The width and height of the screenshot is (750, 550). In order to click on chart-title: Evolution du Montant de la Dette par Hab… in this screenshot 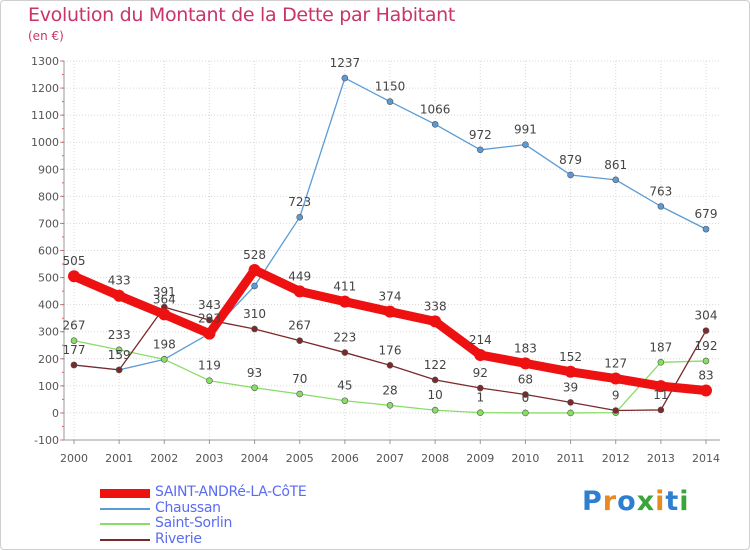, I will do `click(242, 15)`.